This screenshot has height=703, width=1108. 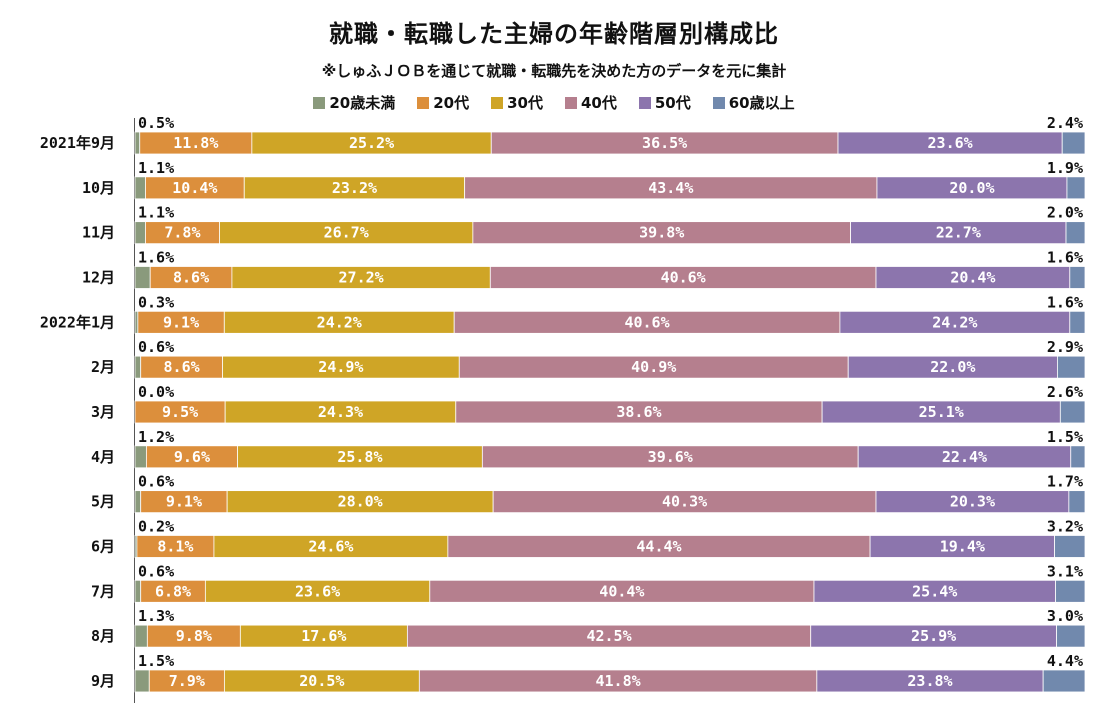 What do you see at coordinates (175, 546) in the screenshot?
I see `data-label: 8.1%` at bounding box center [175, 546].